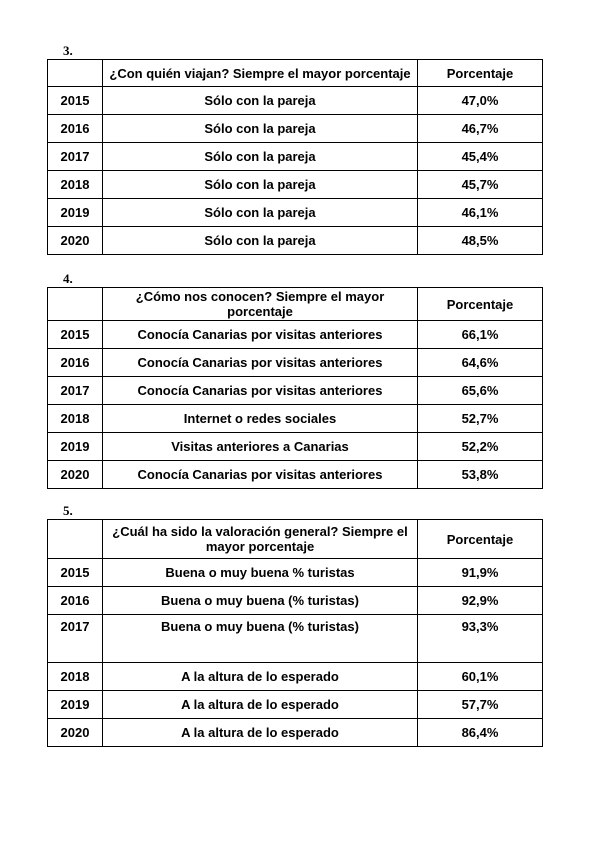 This screenshot has width=600, height=848. I want to click on table-row: 2020 Sólo con la pareja 48,5%, so click(295, 240).